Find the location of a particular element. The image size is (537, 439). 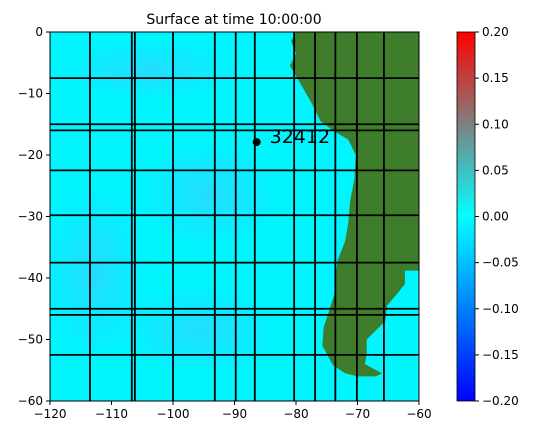

y-tick-label: −40 is located at coordinates (30, 278).